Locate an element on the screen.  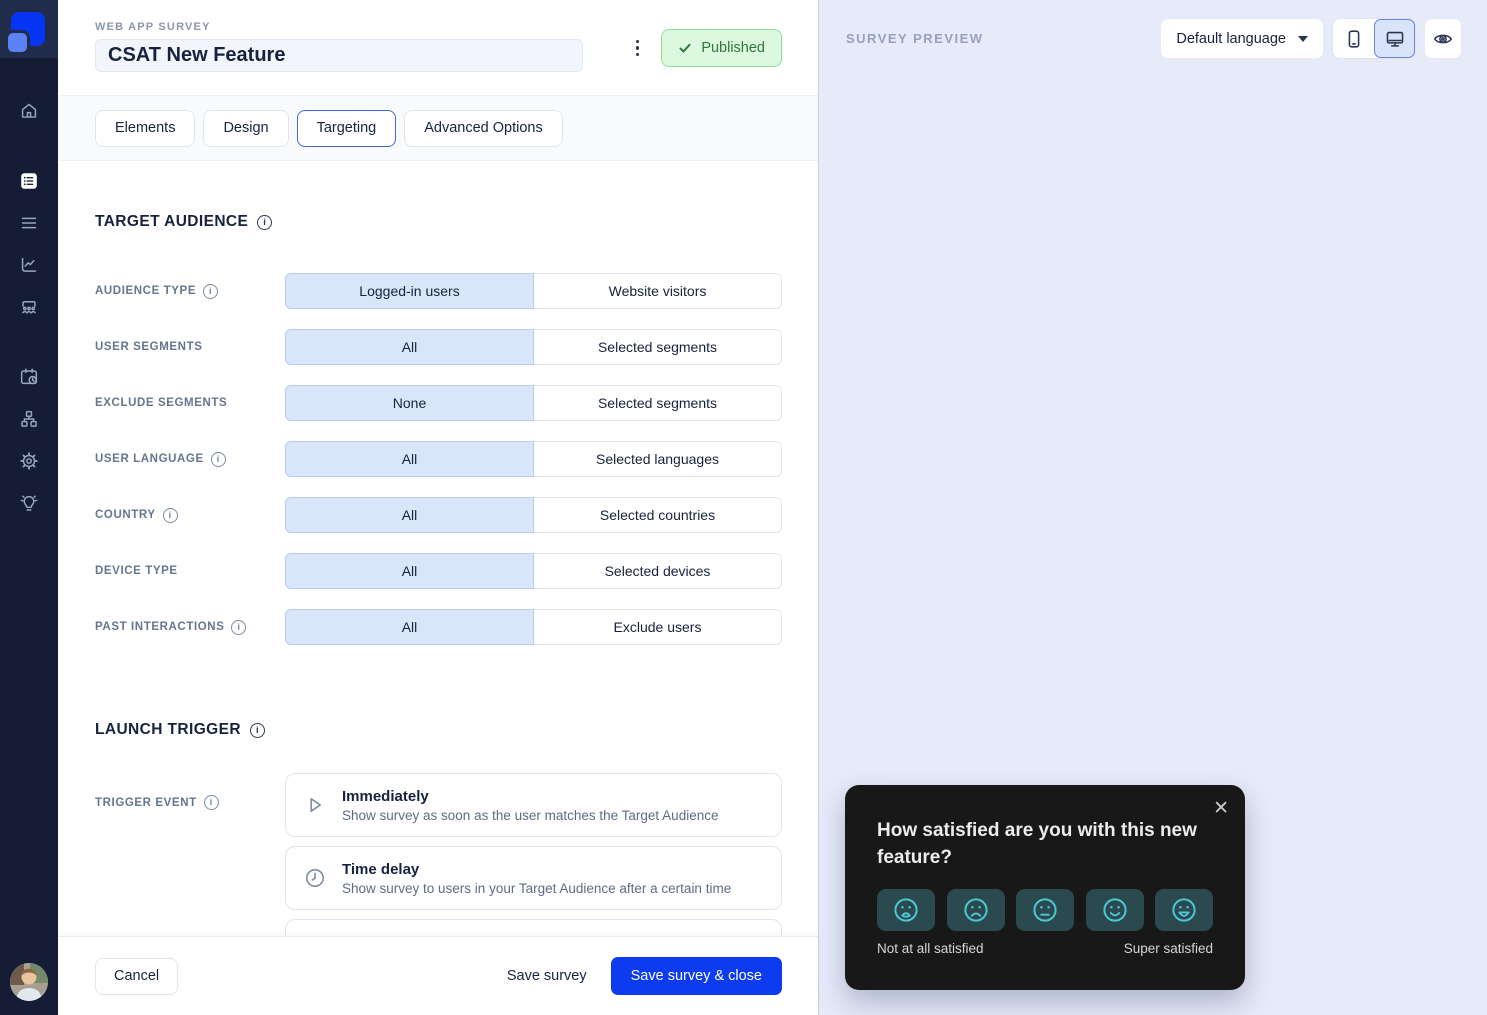
sidebar-item-ideas is located at coordinates (29, 503).